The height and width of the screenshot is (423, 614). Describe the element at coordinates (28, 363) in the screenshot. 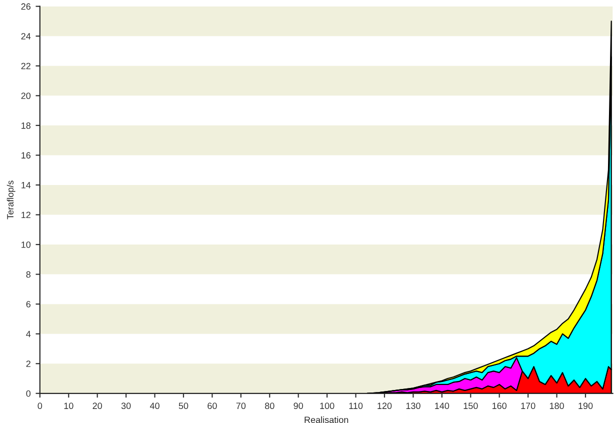

I see `y-tick-label: 2` at that location.